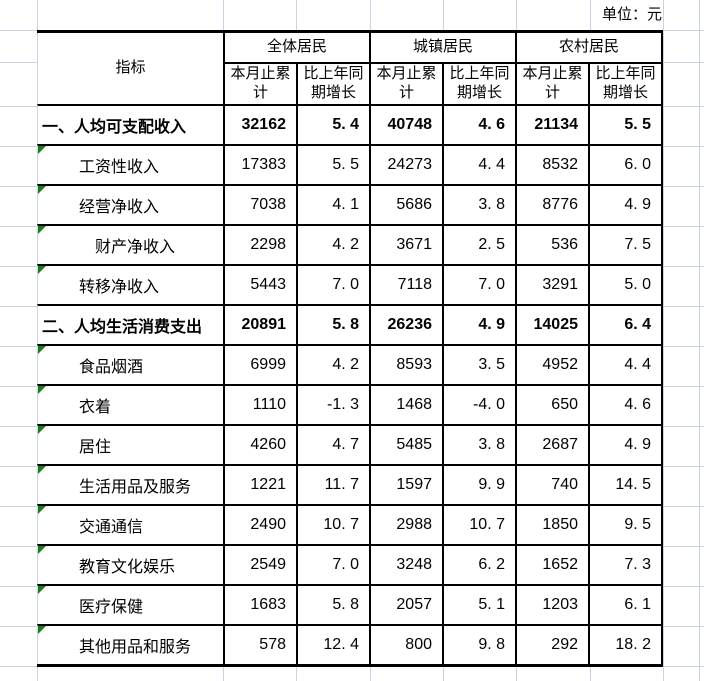 Image resolution: width=704 pixels, height=681 pixels. What do you see at coordinates (551, 244) in the screenshot?
I see `value-cell-cumulative-rural: 536` at bounding box center [551, 244].